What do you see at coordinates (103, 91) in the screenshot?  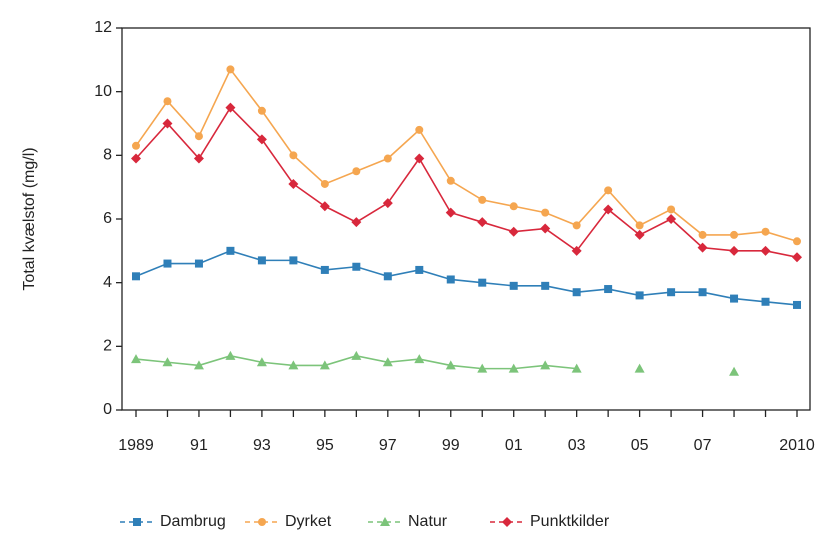 I see `y-tick-label: 10` at bounding box center [103, 91].